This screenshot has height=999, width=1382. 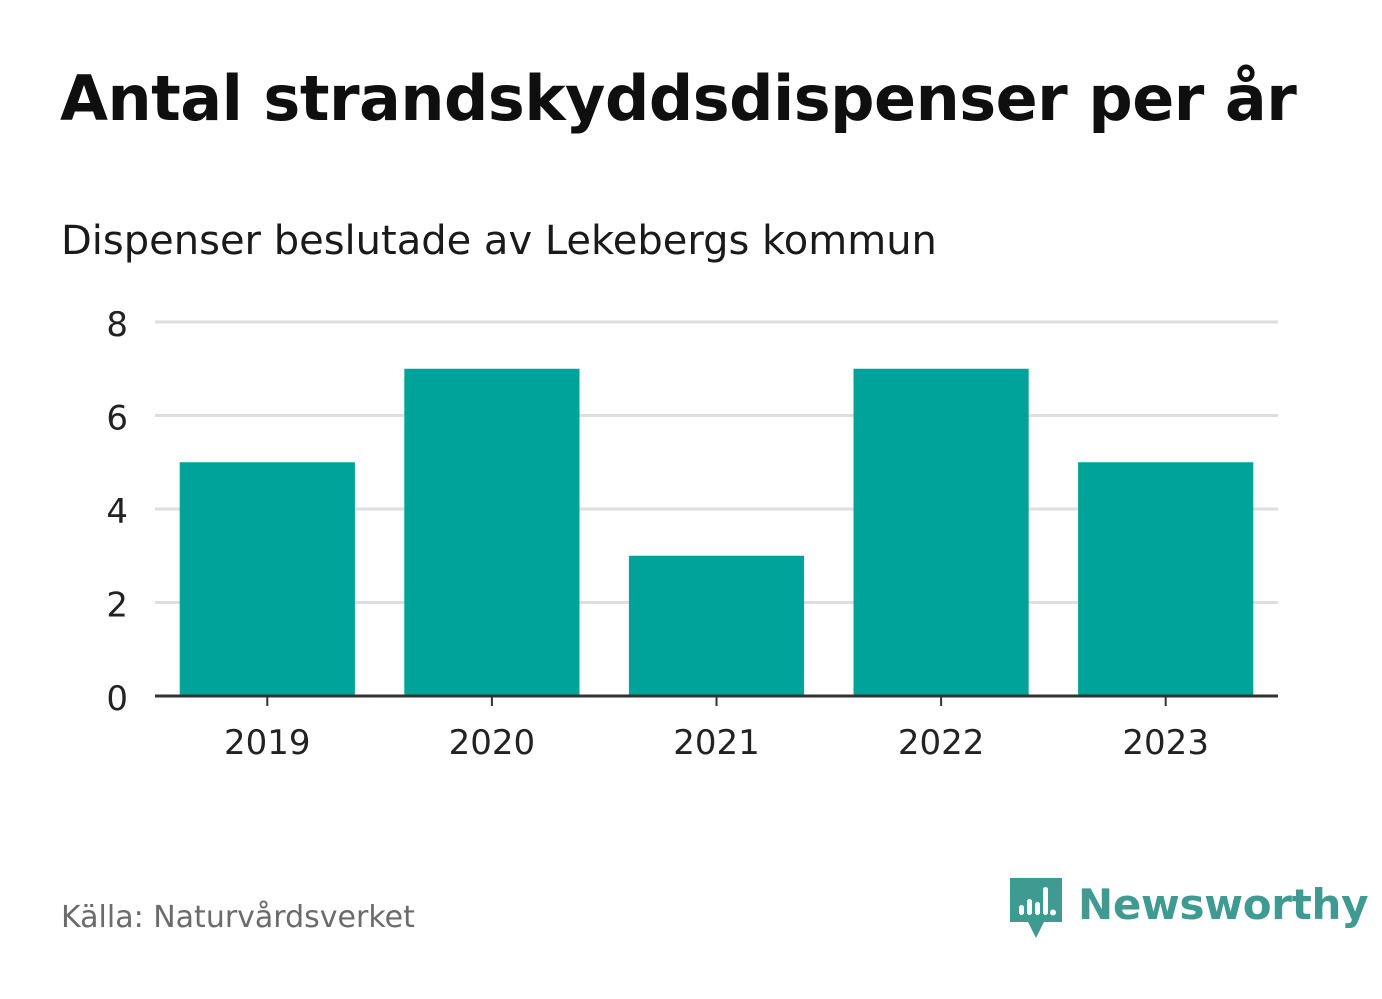 I want to click on x-tick-label: 2020, so click(x=492, y=743).